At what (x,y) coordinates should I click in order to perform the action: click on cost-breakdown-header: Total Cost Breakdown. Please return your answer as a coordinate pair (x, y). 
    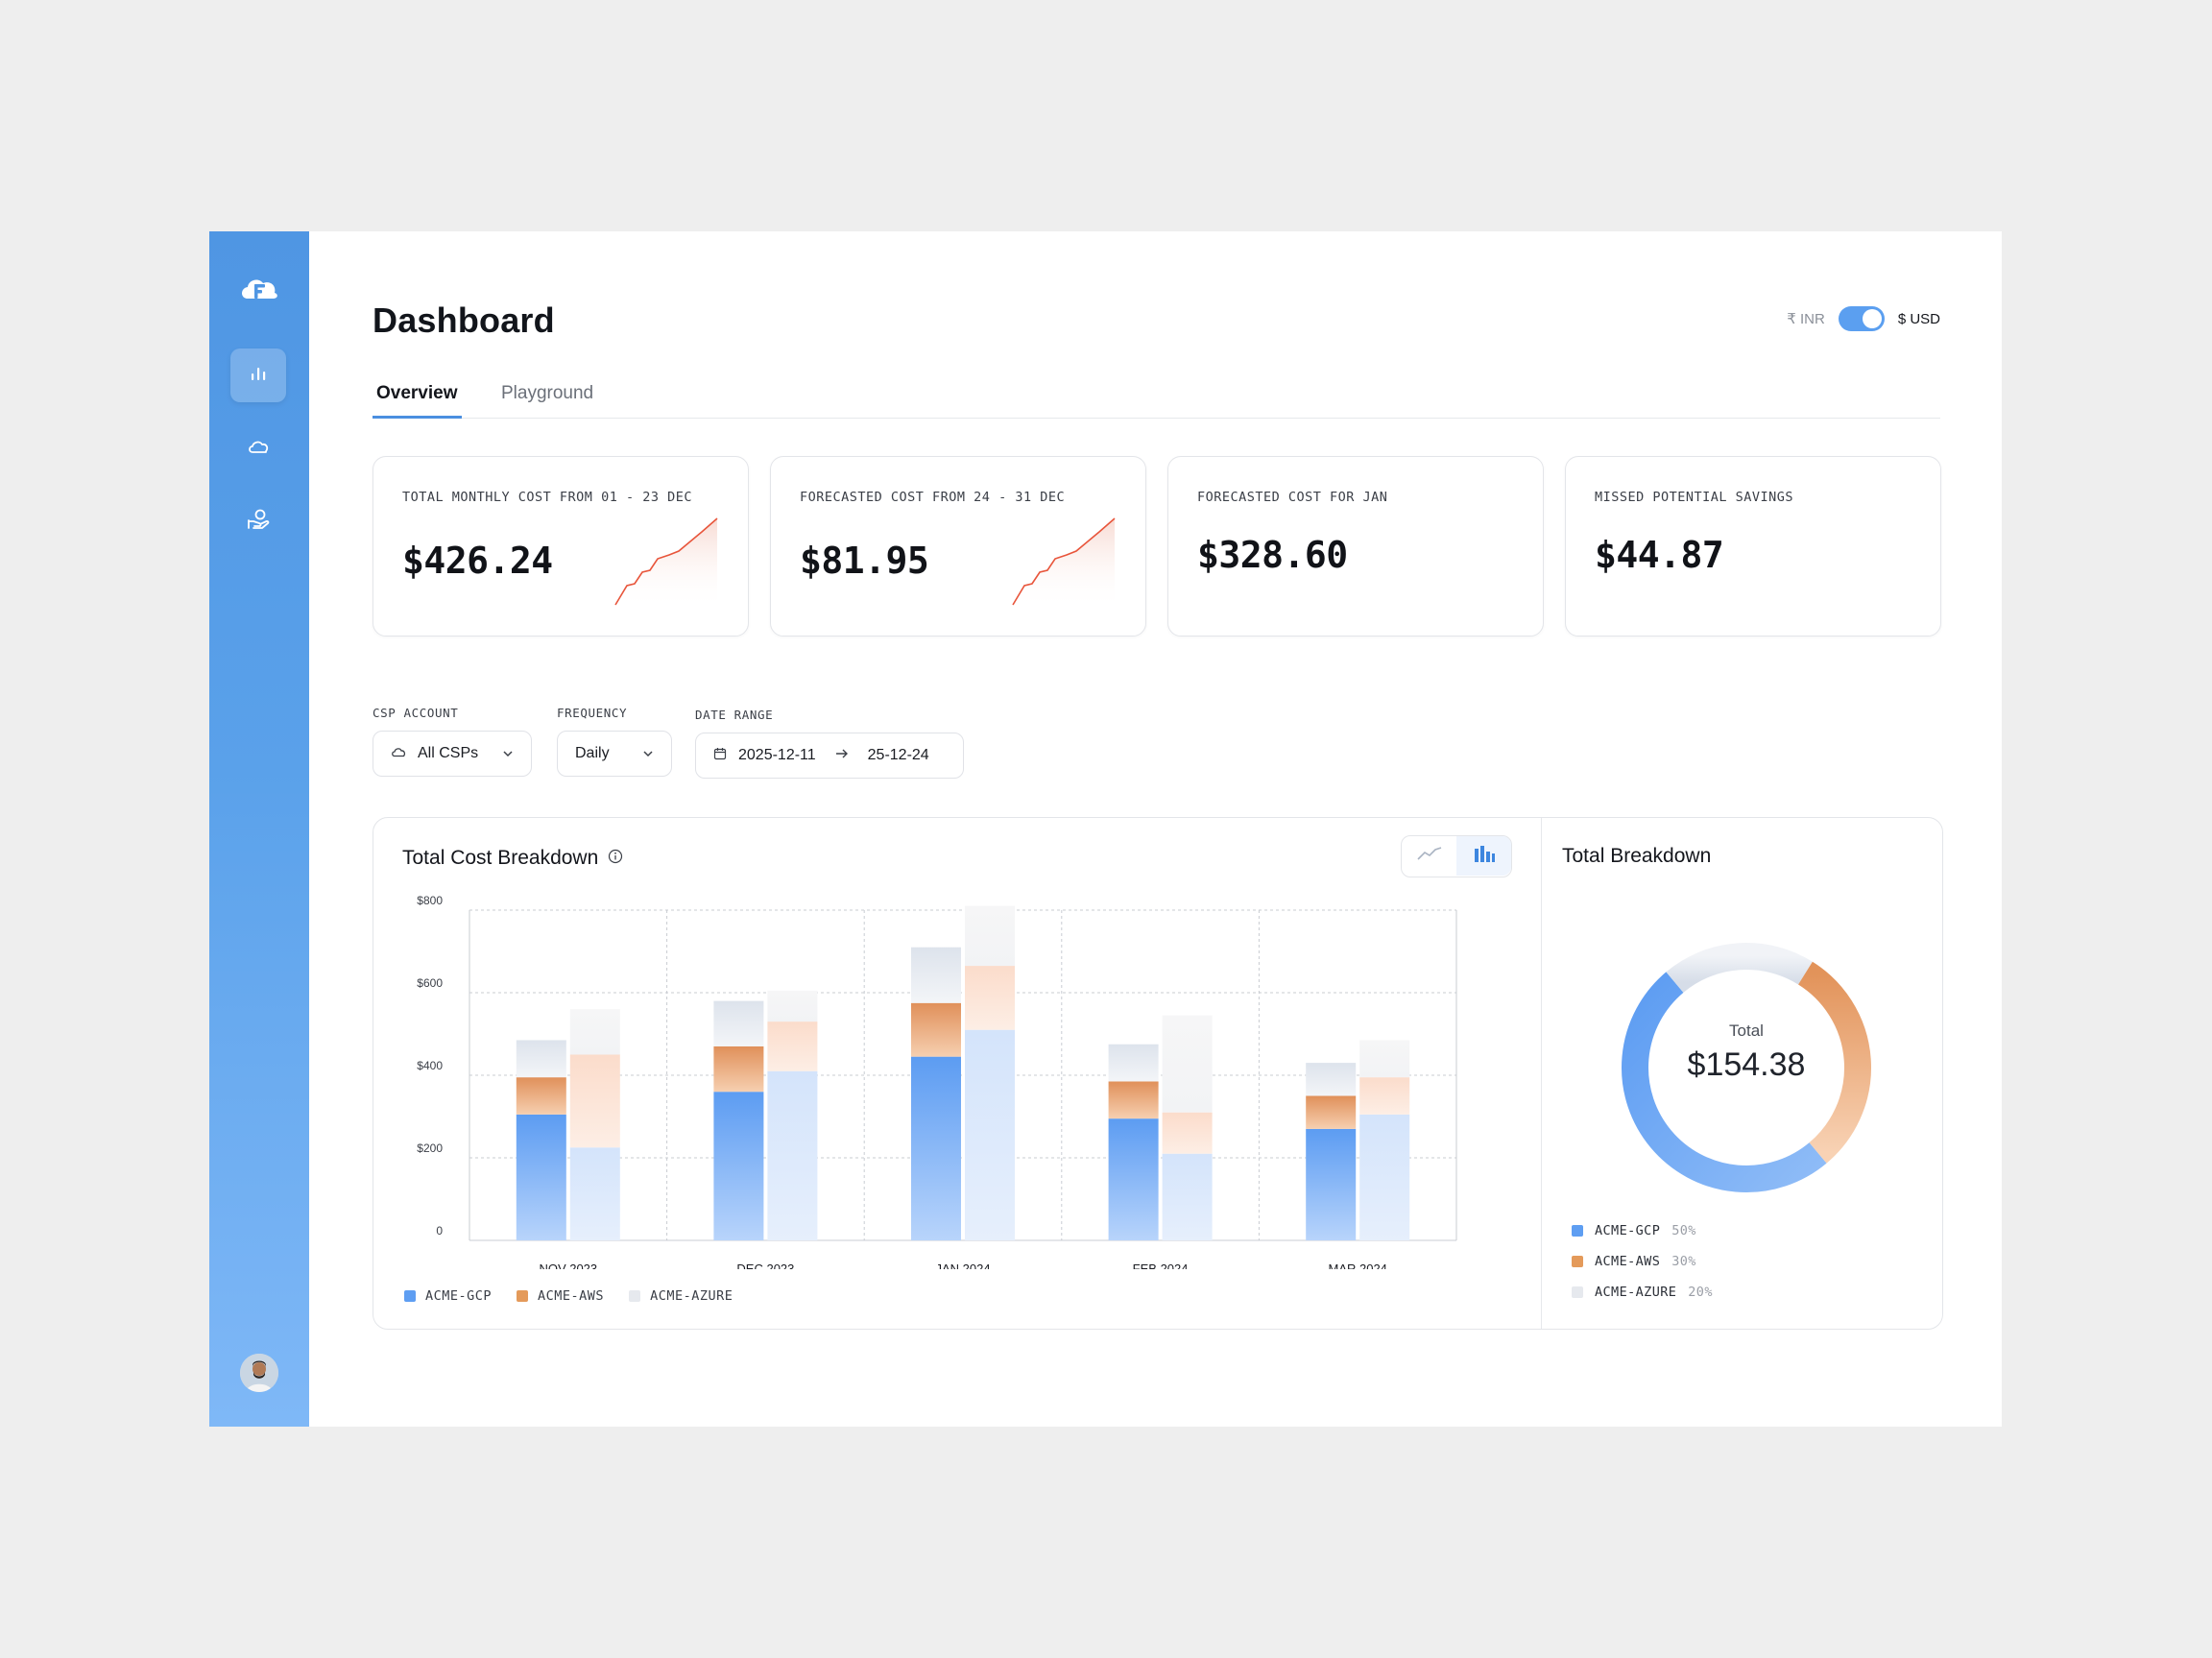
    Looking at the image, I should click on (512, 858).